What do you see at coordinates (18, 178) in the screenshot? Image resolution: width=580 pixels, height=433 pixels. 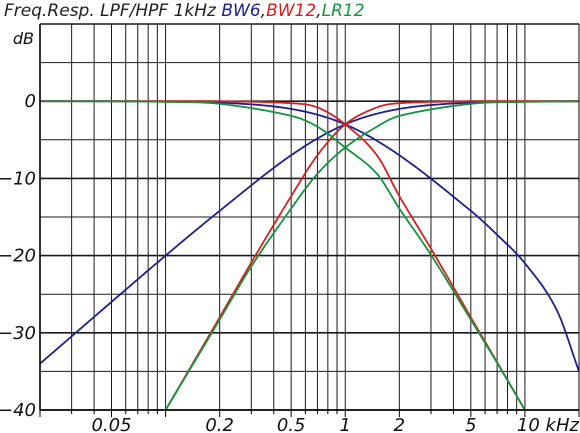 I see `y-tick-label: −10` at bounding box center [18, 178].